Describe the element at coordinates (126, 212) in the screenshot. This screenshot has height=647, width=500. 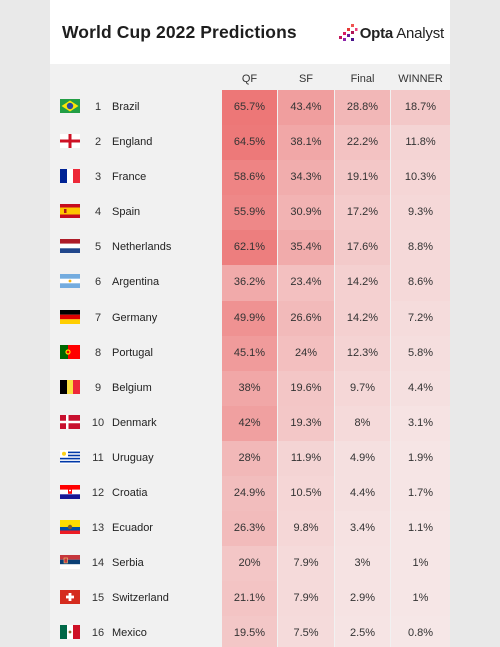
I see `team-name: Spain` at that location.